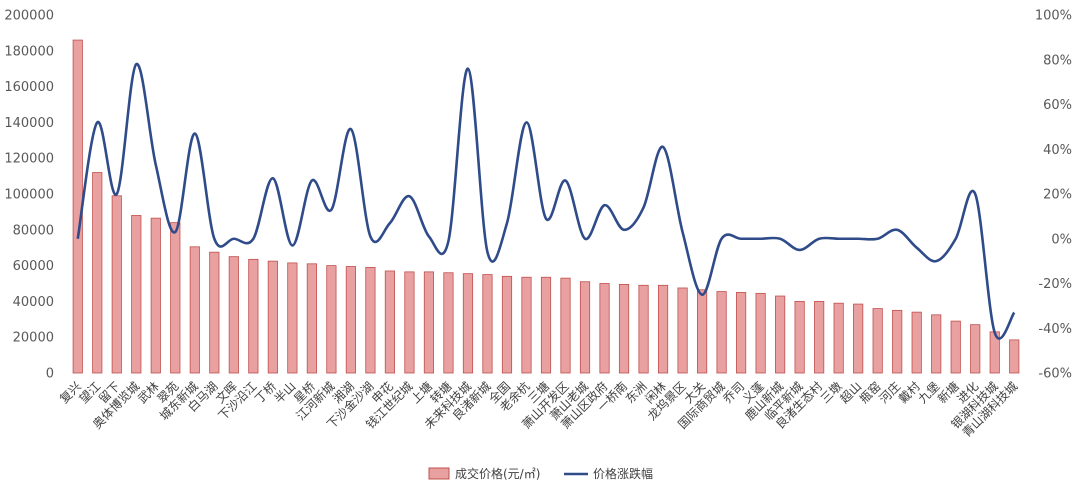 Image resolution: width=1080 pixels, height=494 pixels. Describe the element at coordinates (29, 51) in the screenshot. I see `left-tick-label: 180000` at that location.